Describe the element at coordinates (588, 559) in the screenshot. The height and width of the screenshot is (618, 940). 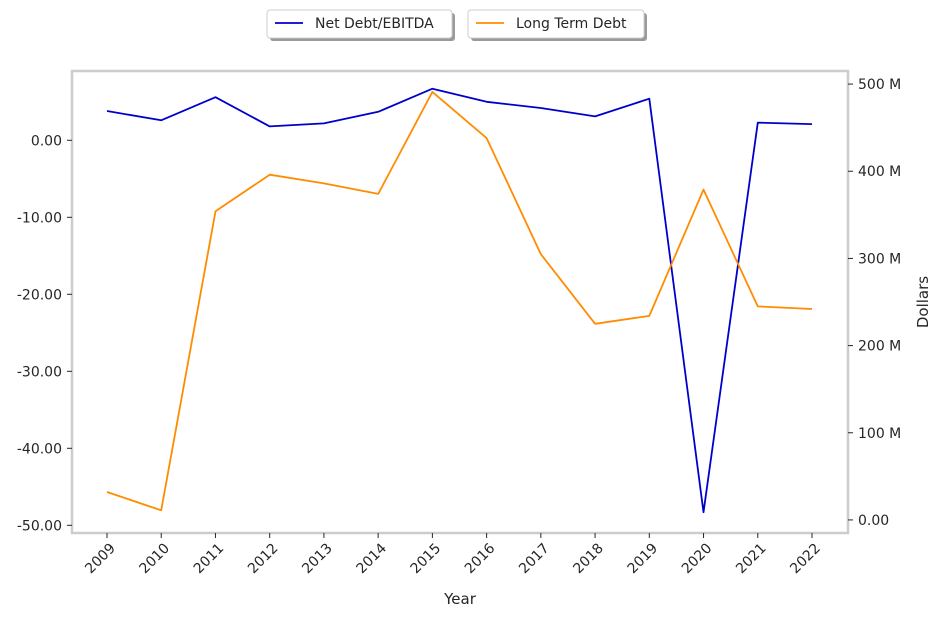
I see `x-tick-label: 2018` at that location.